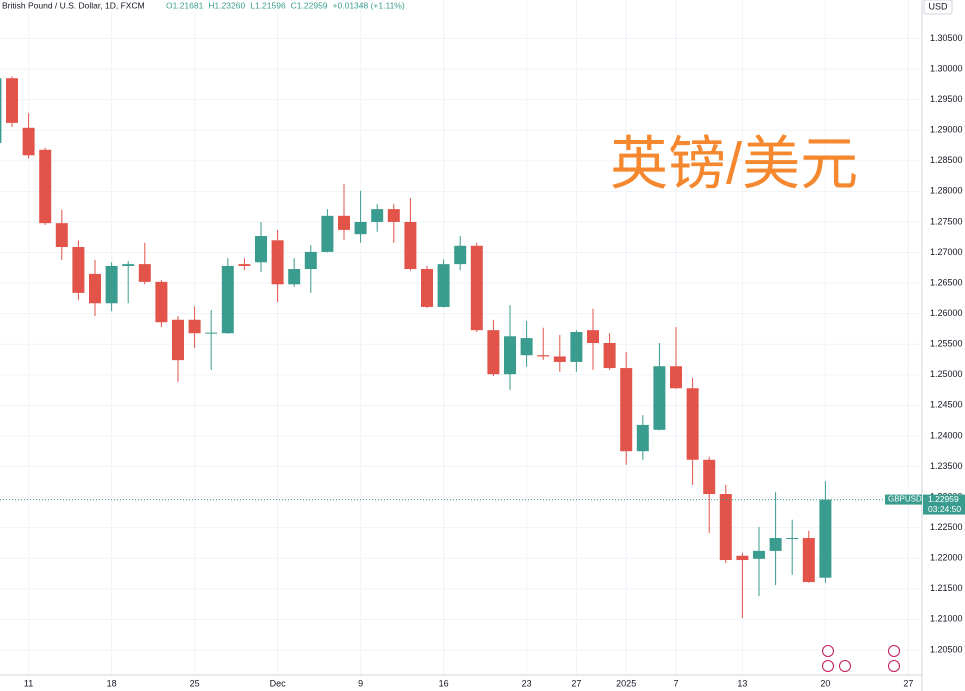 The width and height of the screenshot is (965, 691). Describe the element at coordinates (112, 683) in the screenshot. I see `x-tick-label: 18` at that location.